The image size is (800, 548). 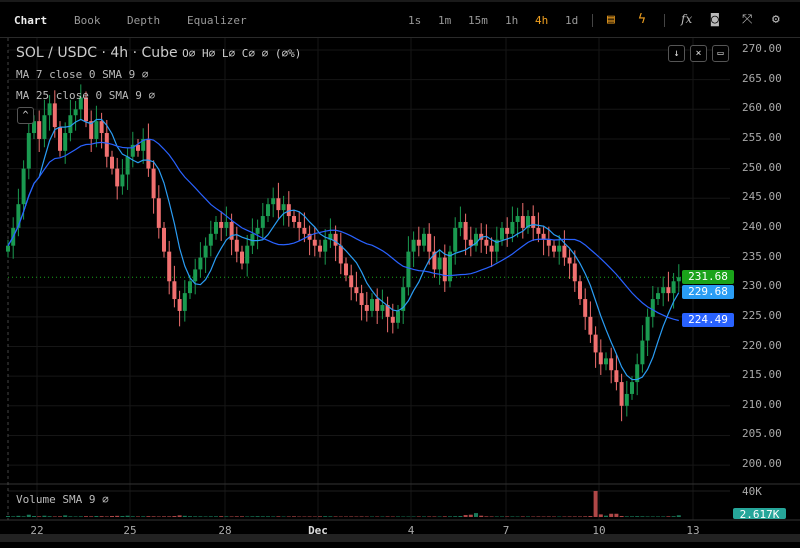 What do you see at coordinates (642, 19) in the screenshot?
I see `lightning-icon: ϟ` at bounding box center [642, 19].